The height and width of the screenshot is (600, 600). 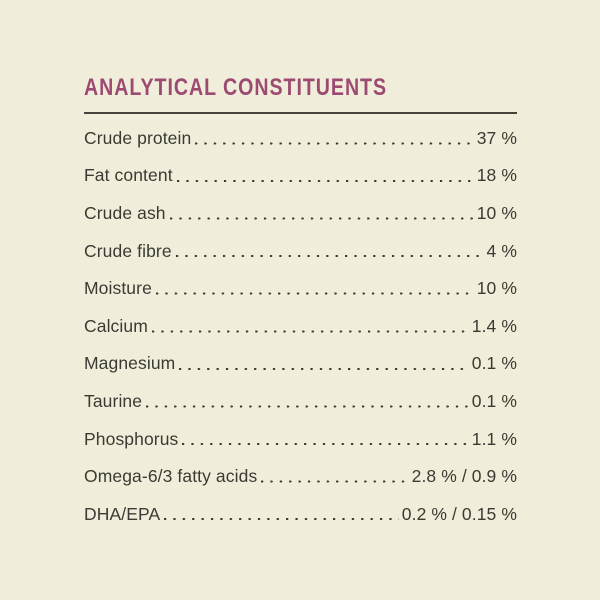 What do you see at coordinates (171, 476) in the screenshot?
I see `constituent-name: Omega-6/3 fatty acids` at bounding box center [171, 476].